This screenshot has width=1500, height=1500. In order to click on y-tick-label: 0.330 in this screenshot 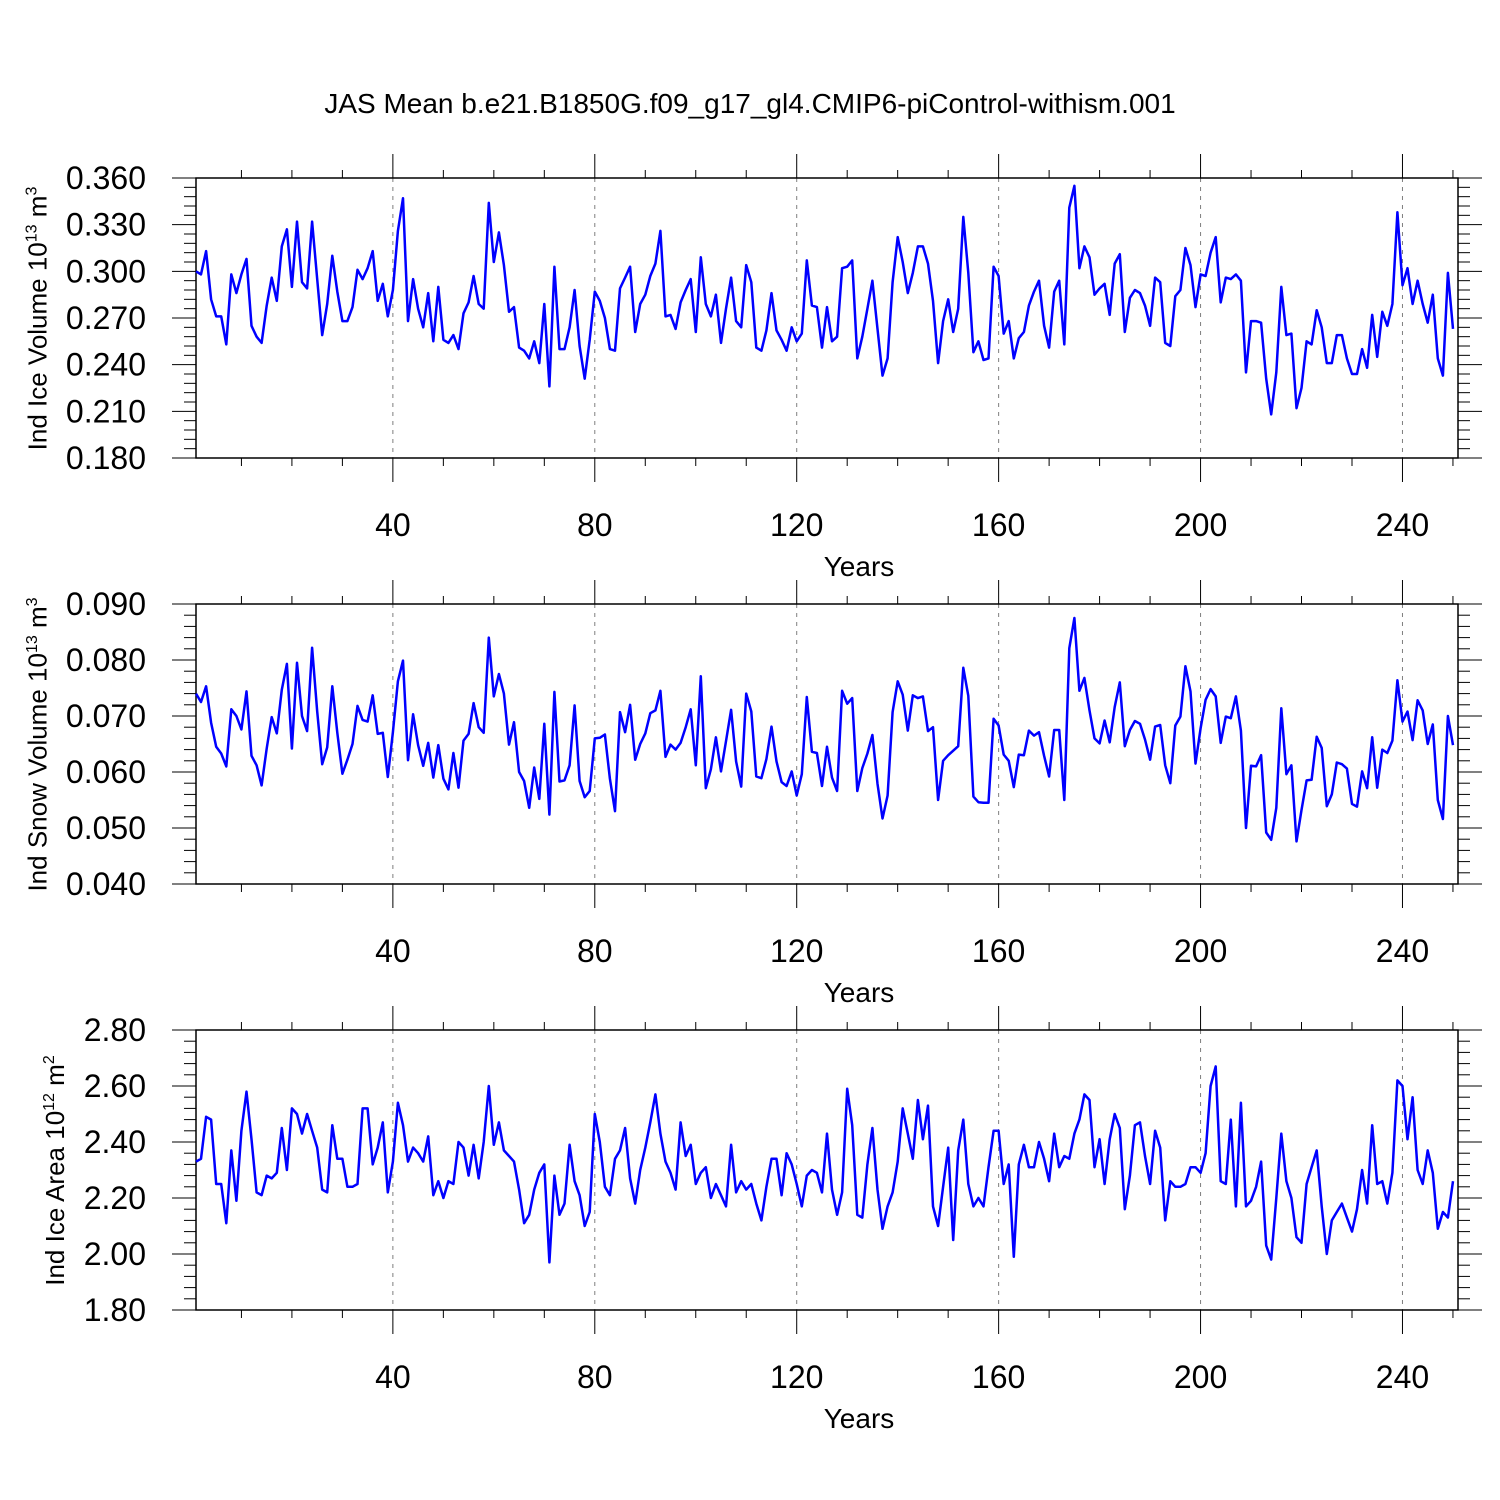, I will do `click(106, 225)`.